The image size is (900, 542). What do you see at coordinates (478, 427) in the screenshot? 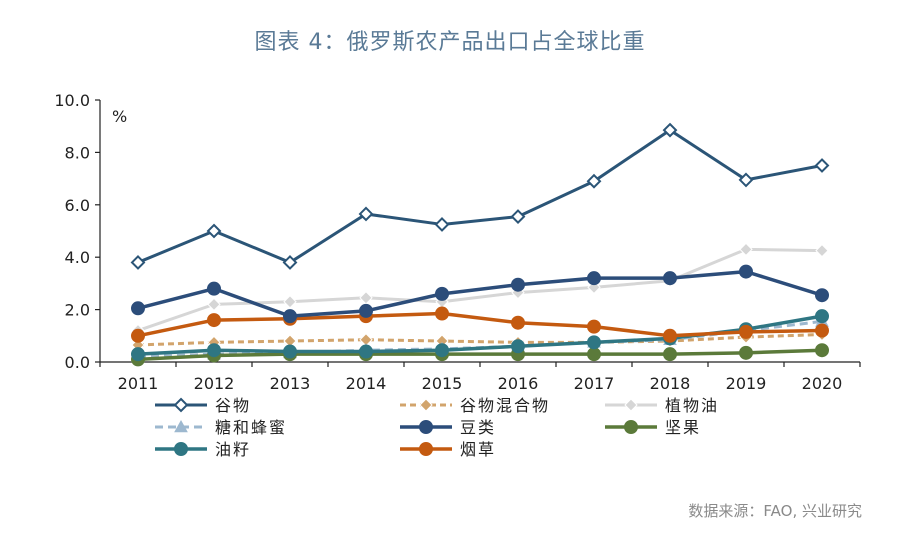
I see `legend-label: 豆类` at bounding box center [478, 427].